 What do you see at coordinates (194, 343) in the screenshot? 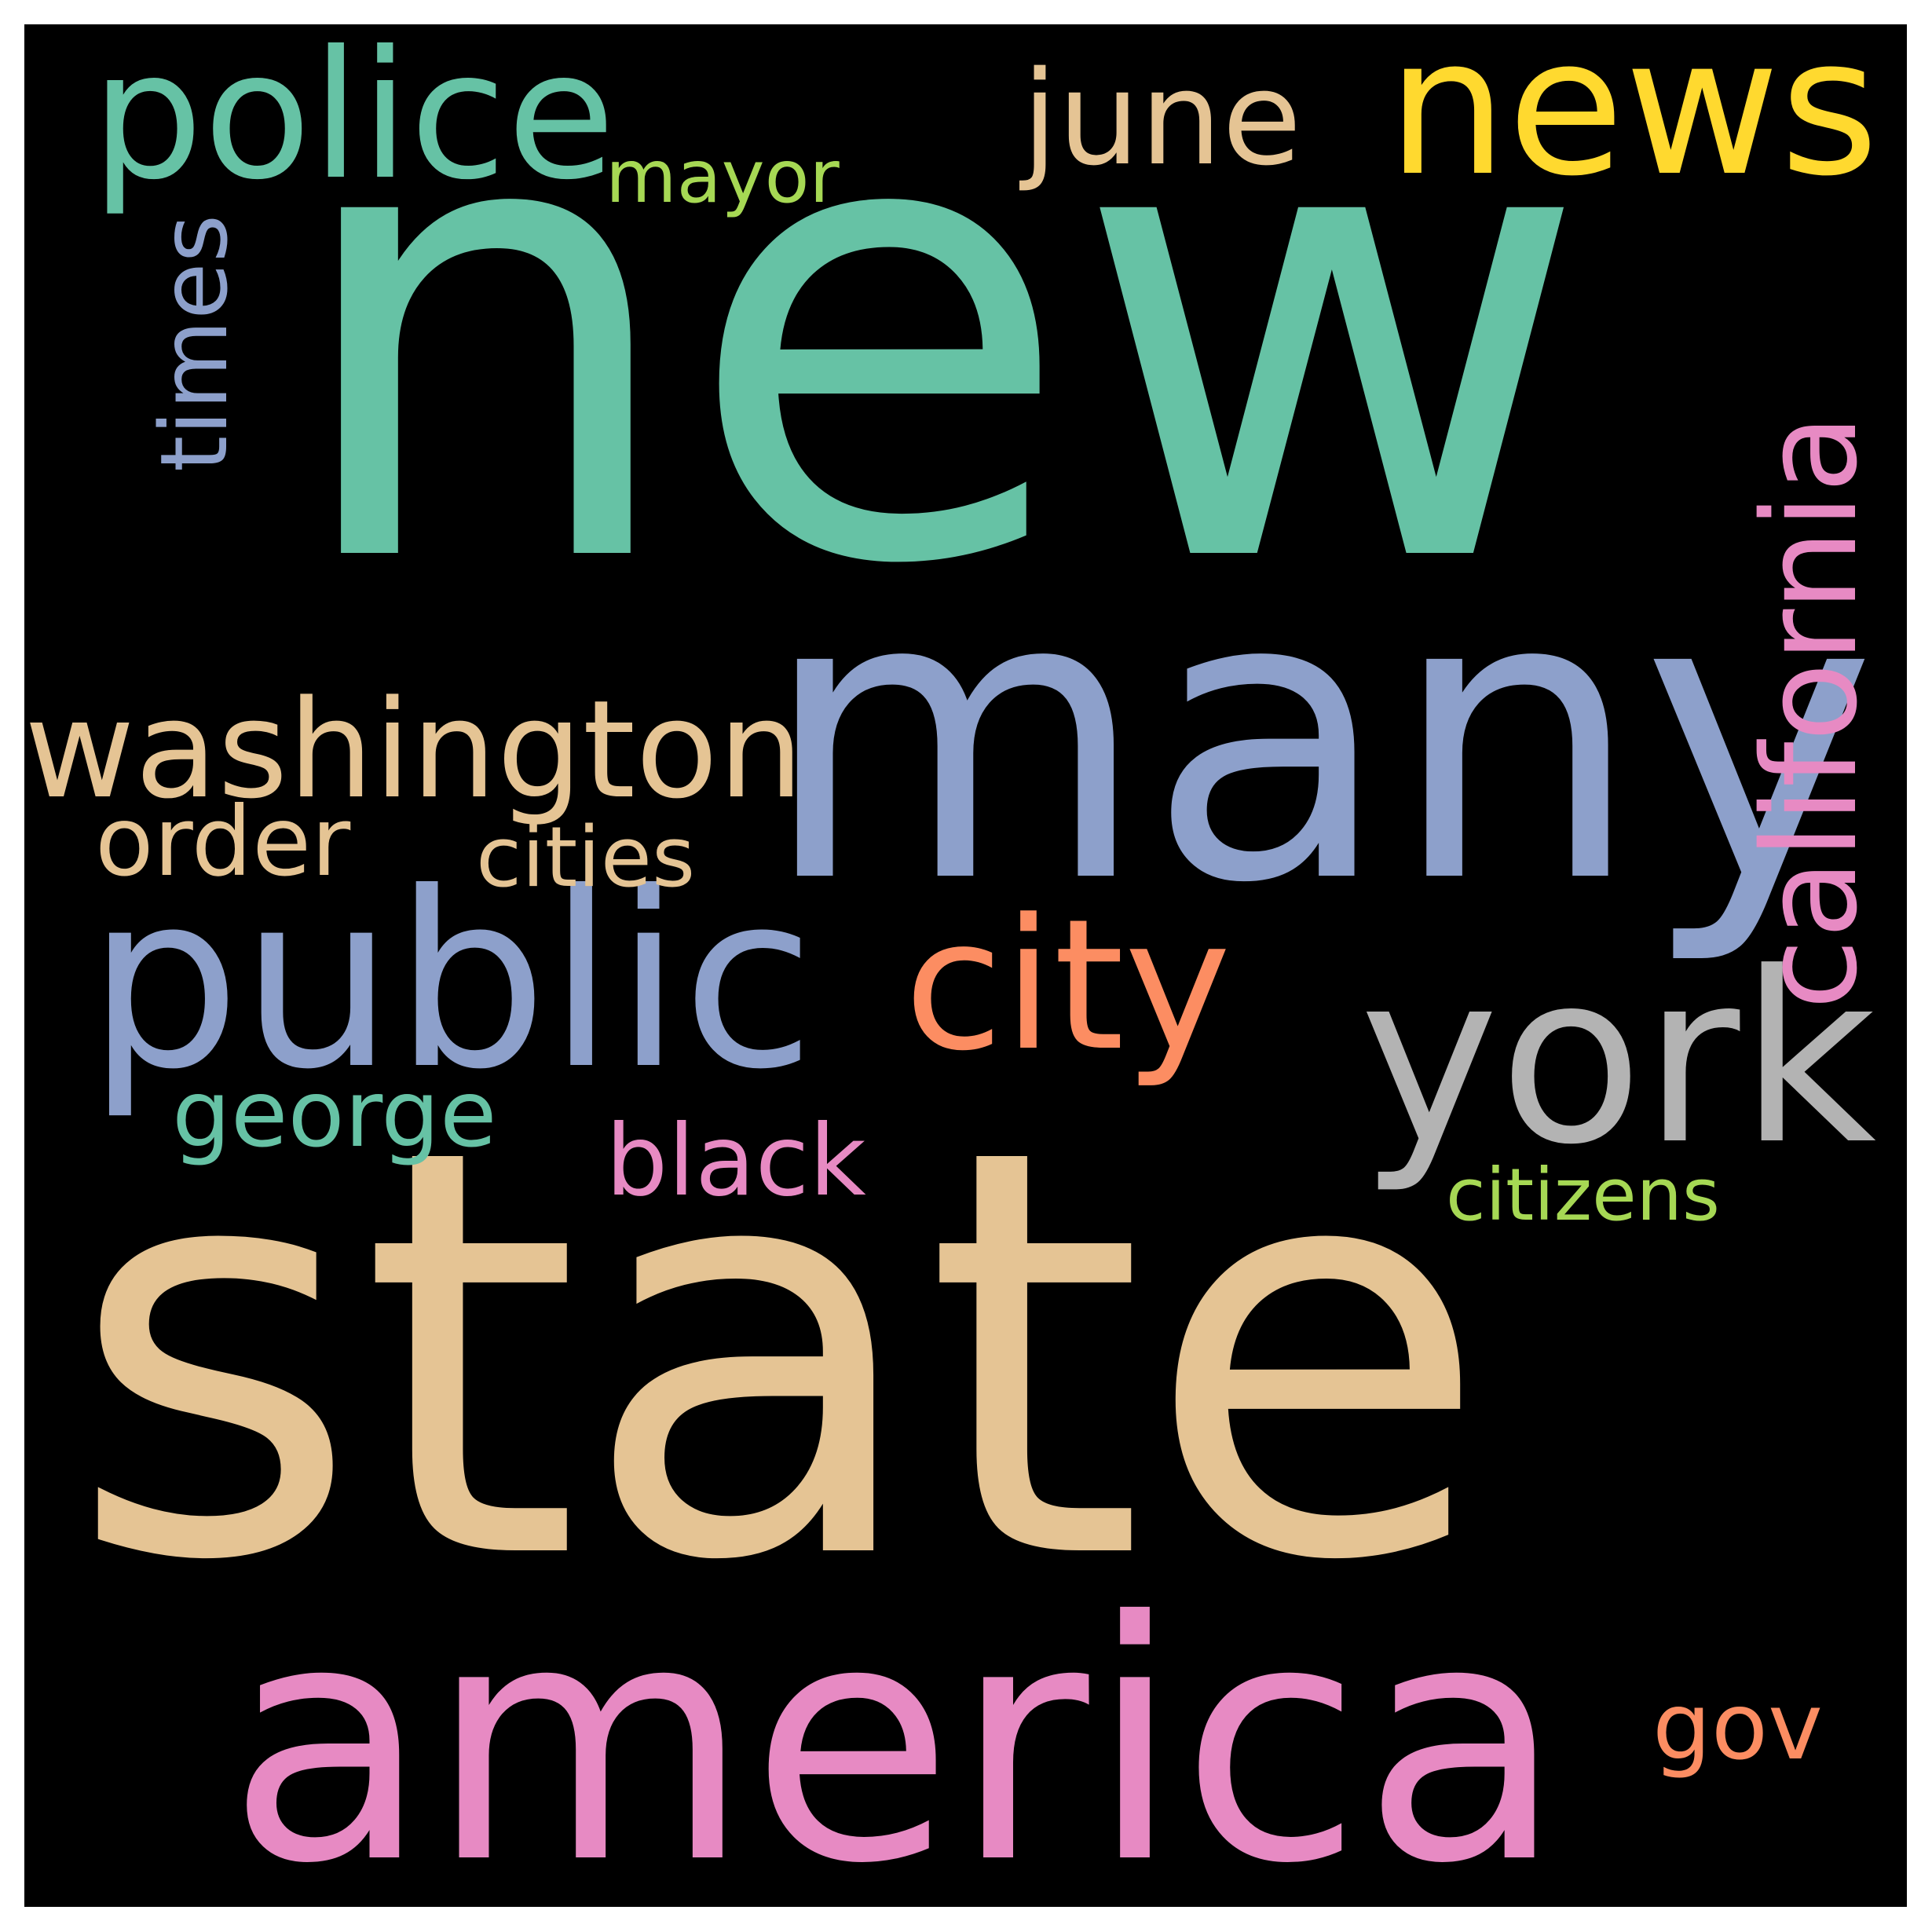
I see `word-times: times` at bounding box center [194, 343].